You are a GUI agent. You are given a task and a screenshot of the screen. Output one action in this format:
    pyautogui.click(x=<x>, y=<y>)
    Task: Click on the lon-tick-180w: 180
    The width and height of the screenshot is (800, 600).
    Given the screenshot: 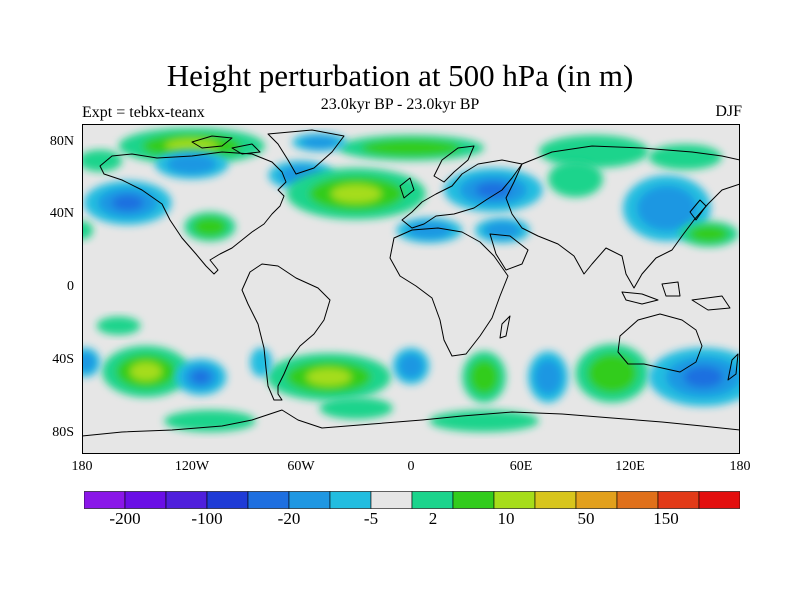 What is the action you would take?
    pyautogui.click(x=82, y=466)
    